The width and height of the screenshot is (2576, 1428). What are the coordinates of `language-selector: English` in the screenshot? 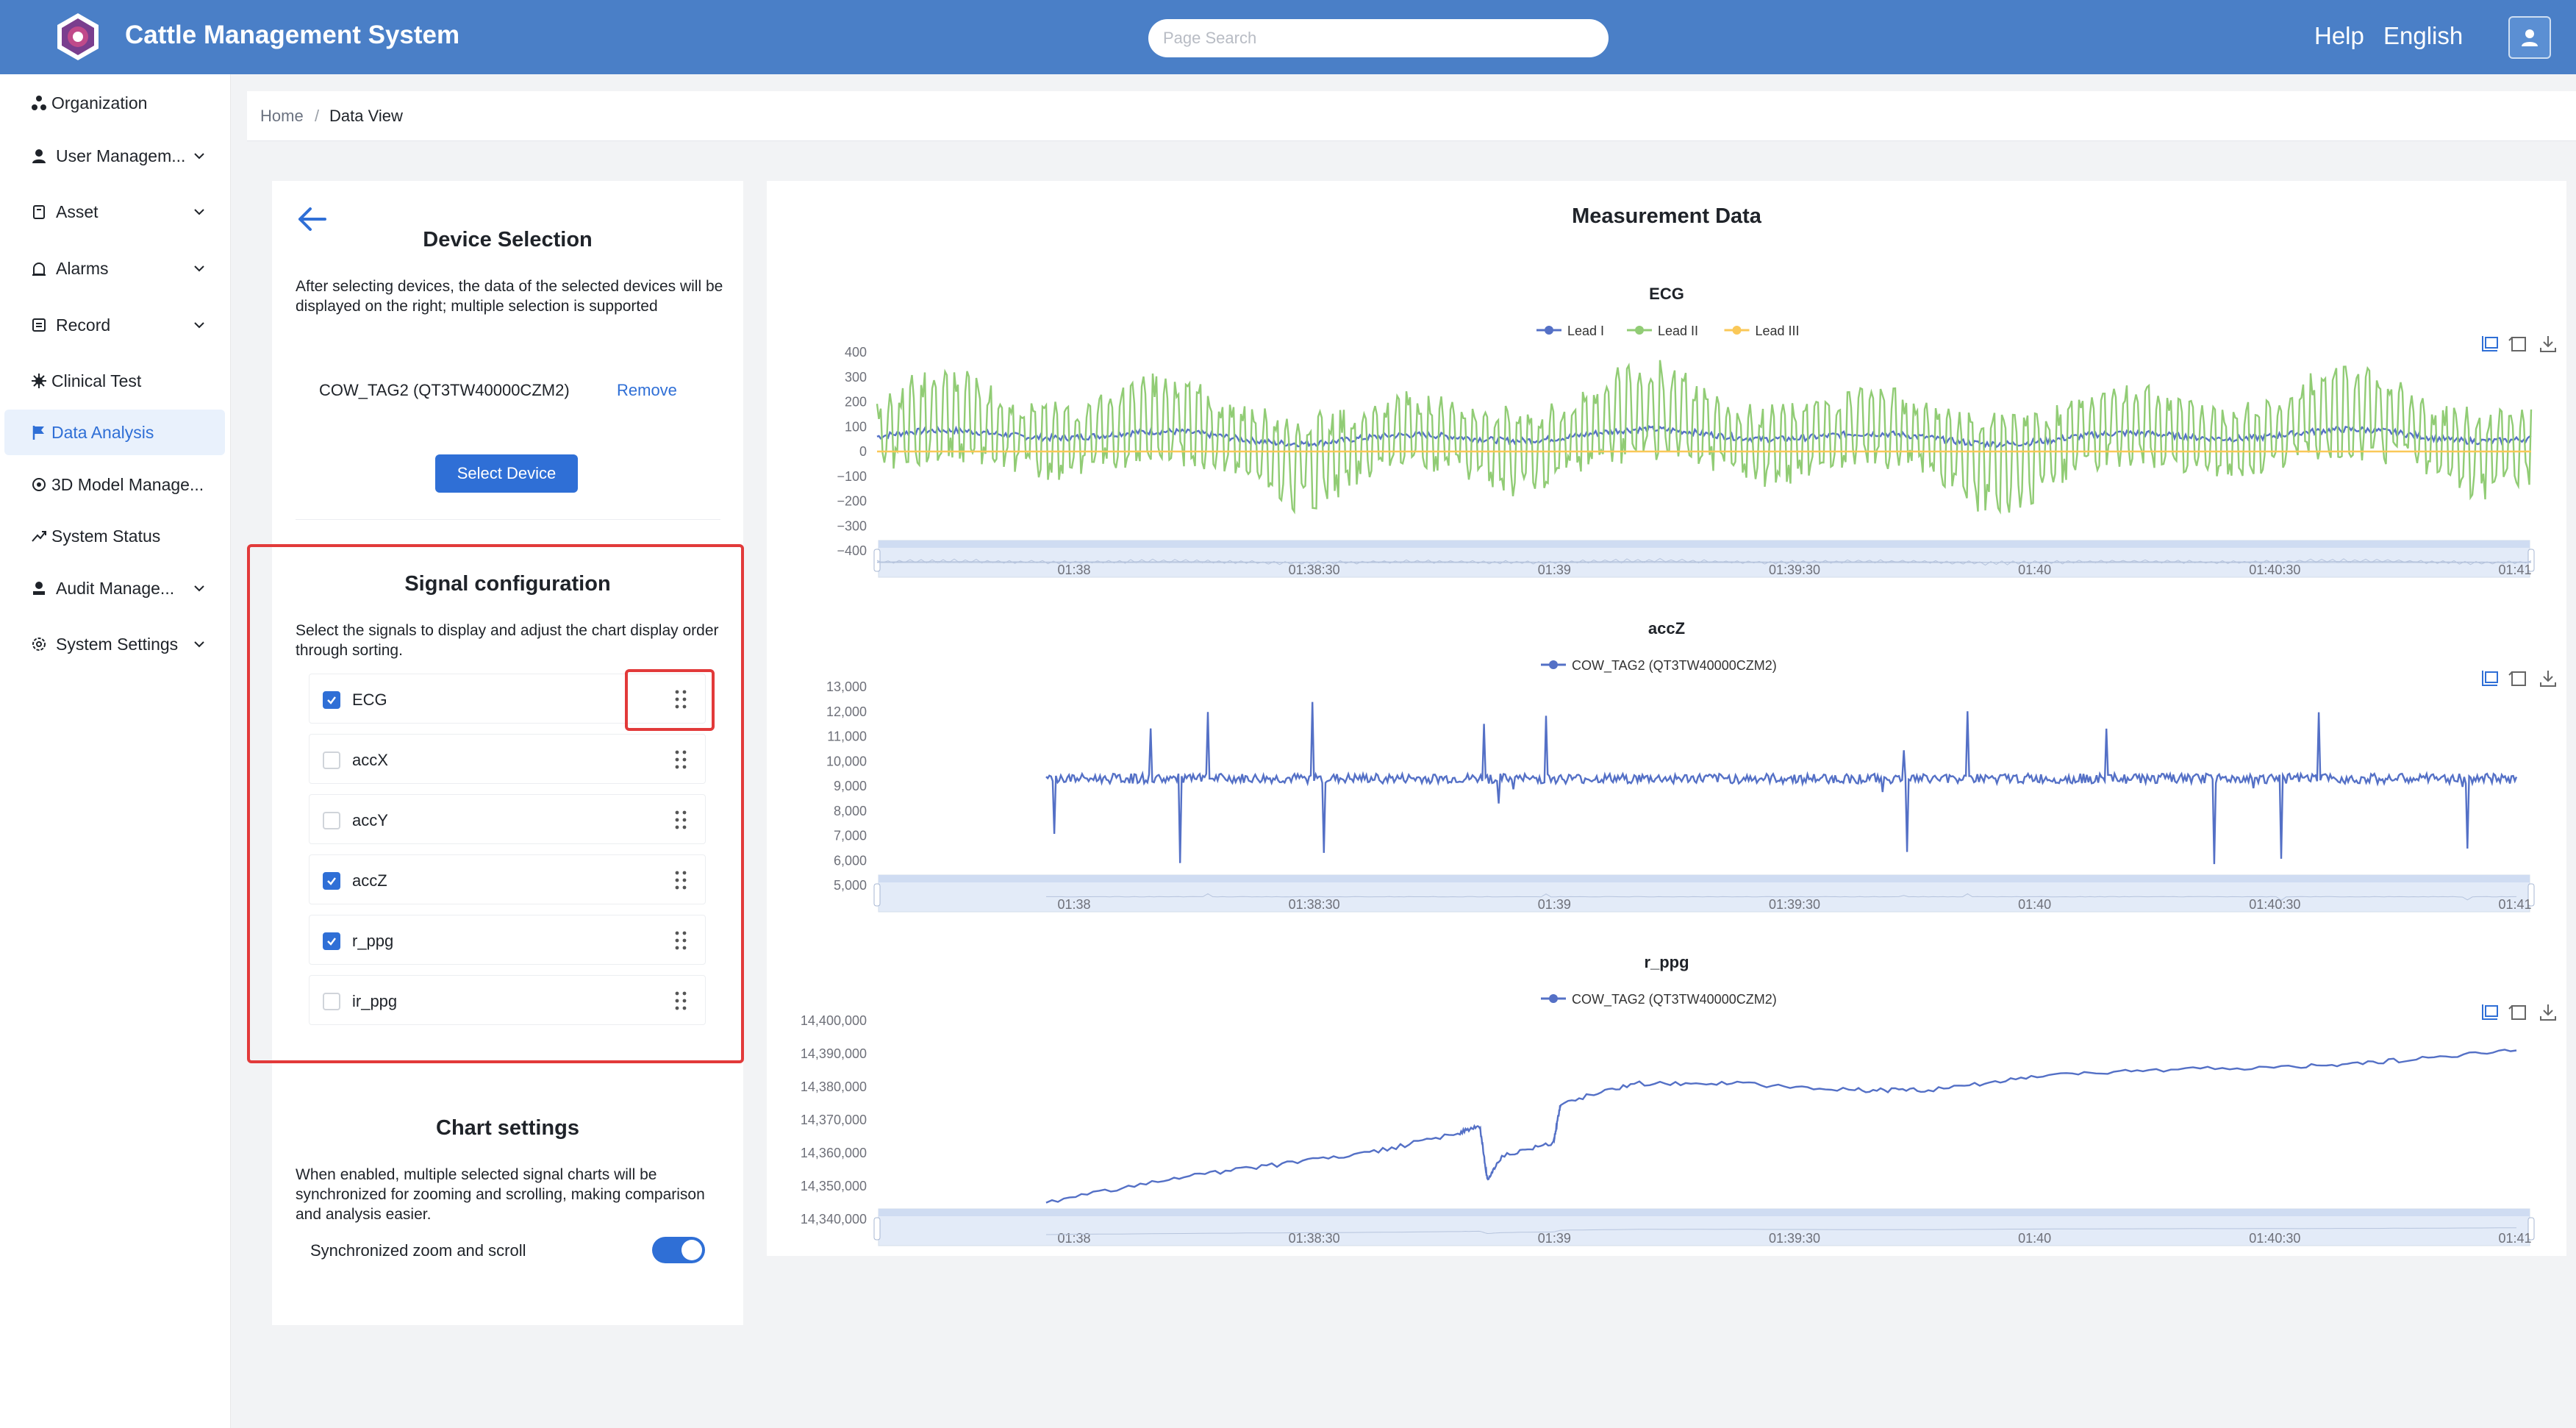 It's located at (2423, 35).